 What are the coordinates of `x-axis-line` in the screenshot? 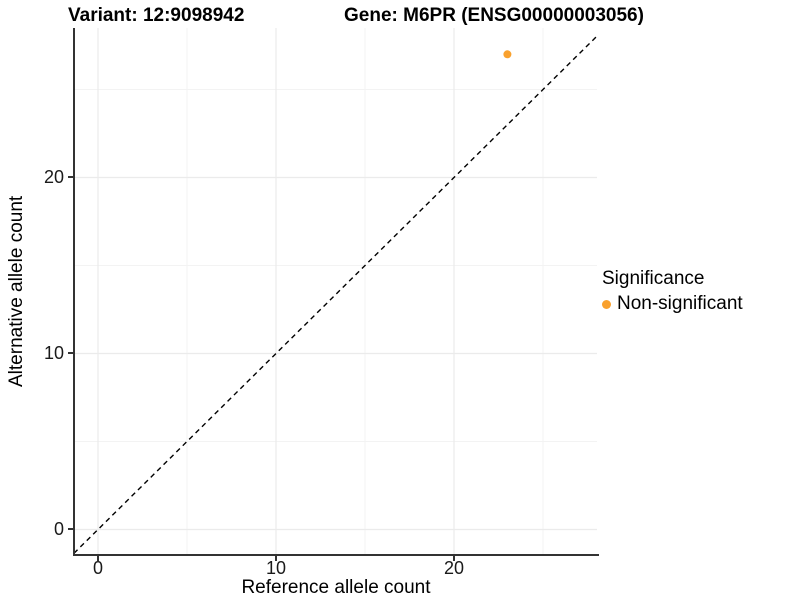 It's located at (336, 555).